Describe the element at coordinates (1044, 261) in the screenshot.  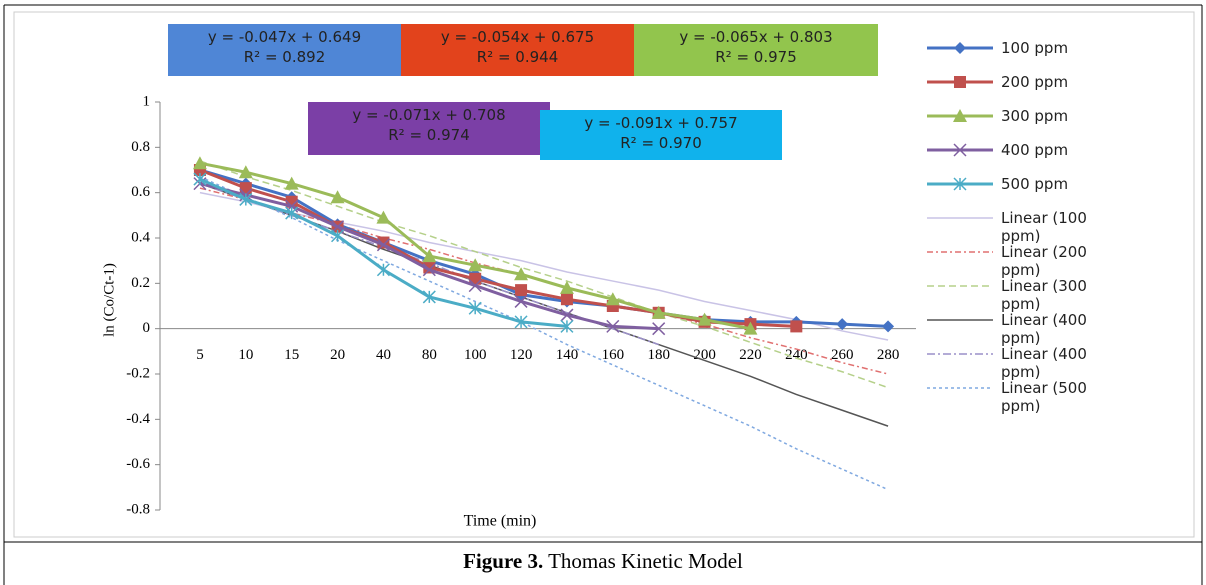
I see `legend-label: Linear (200 ppm)` at that location.